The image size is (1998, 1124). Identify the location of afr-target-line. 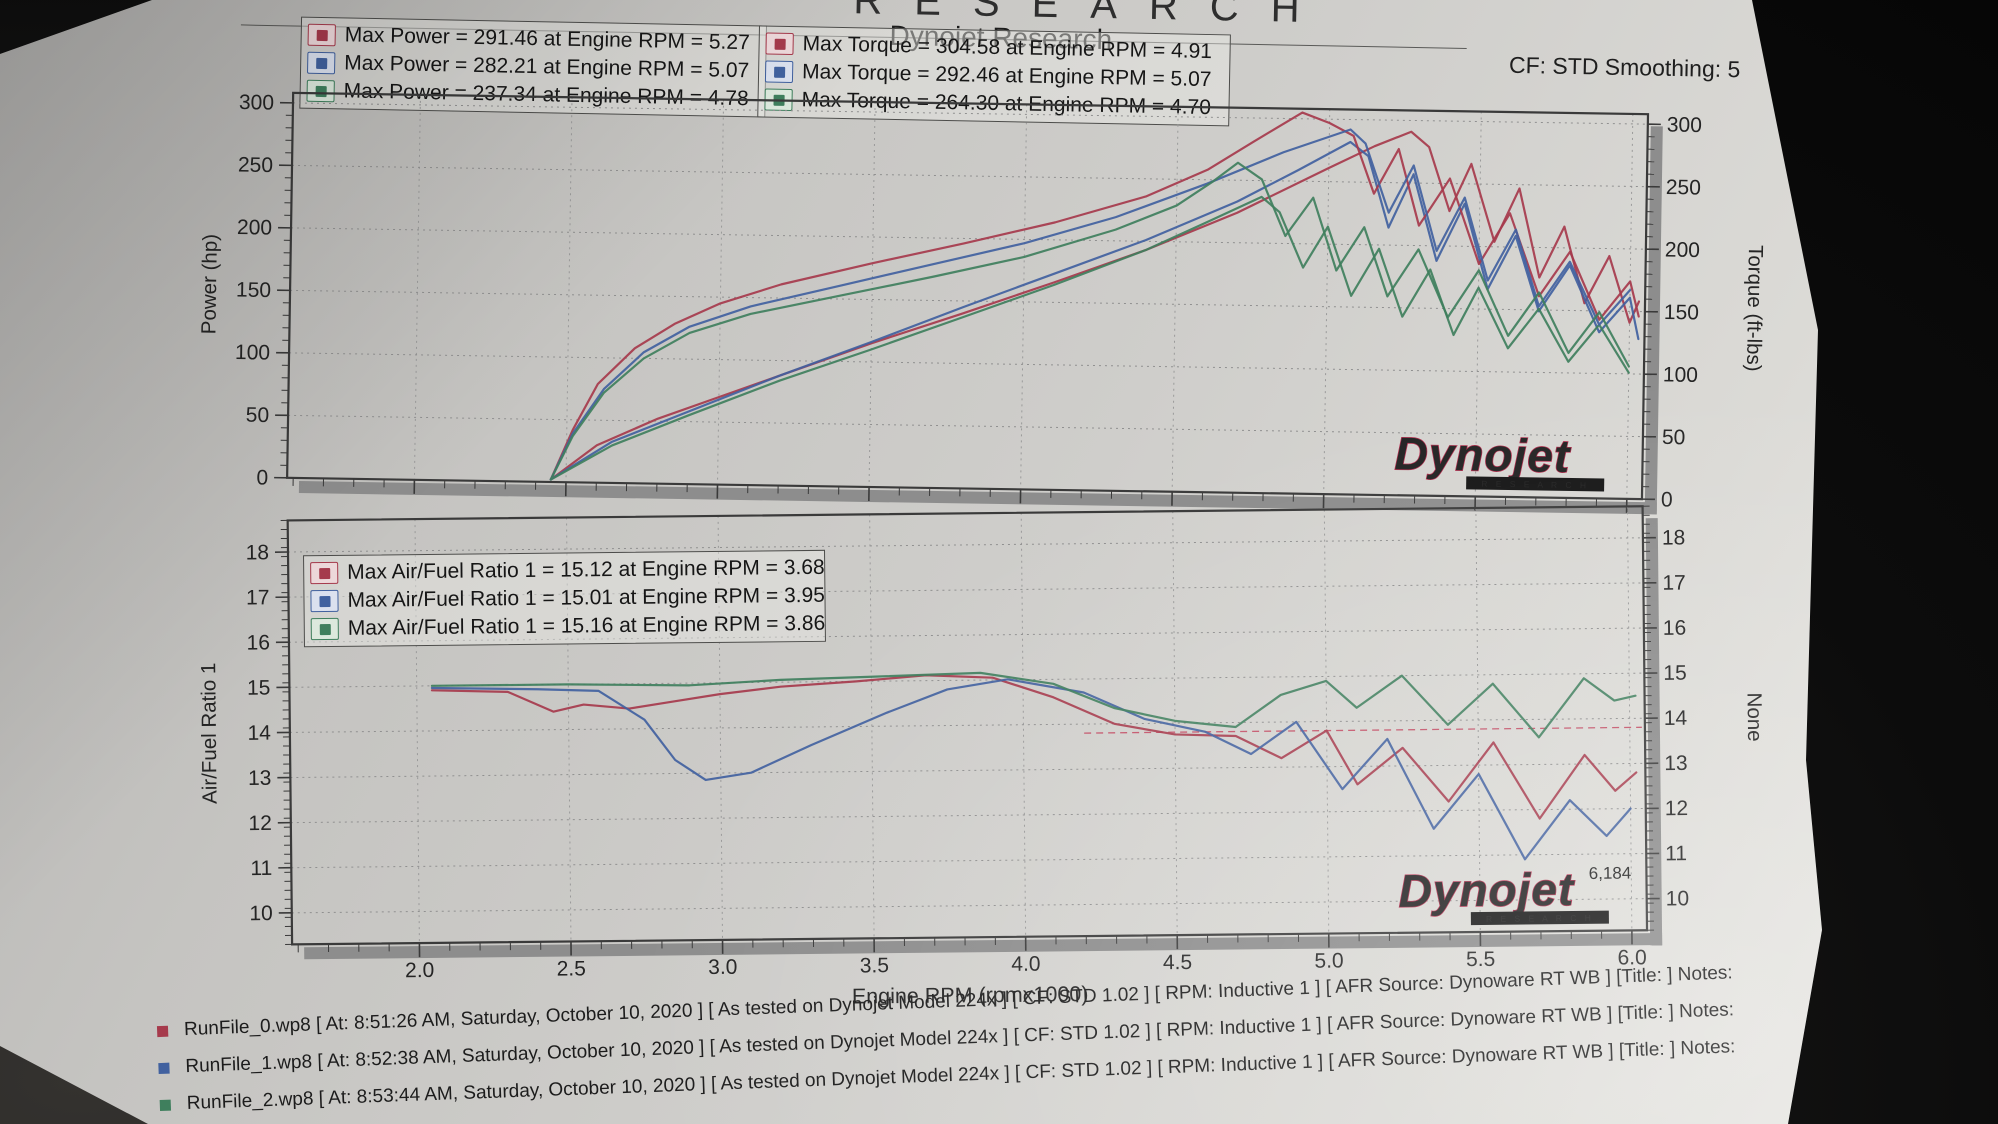
(1363, 730).